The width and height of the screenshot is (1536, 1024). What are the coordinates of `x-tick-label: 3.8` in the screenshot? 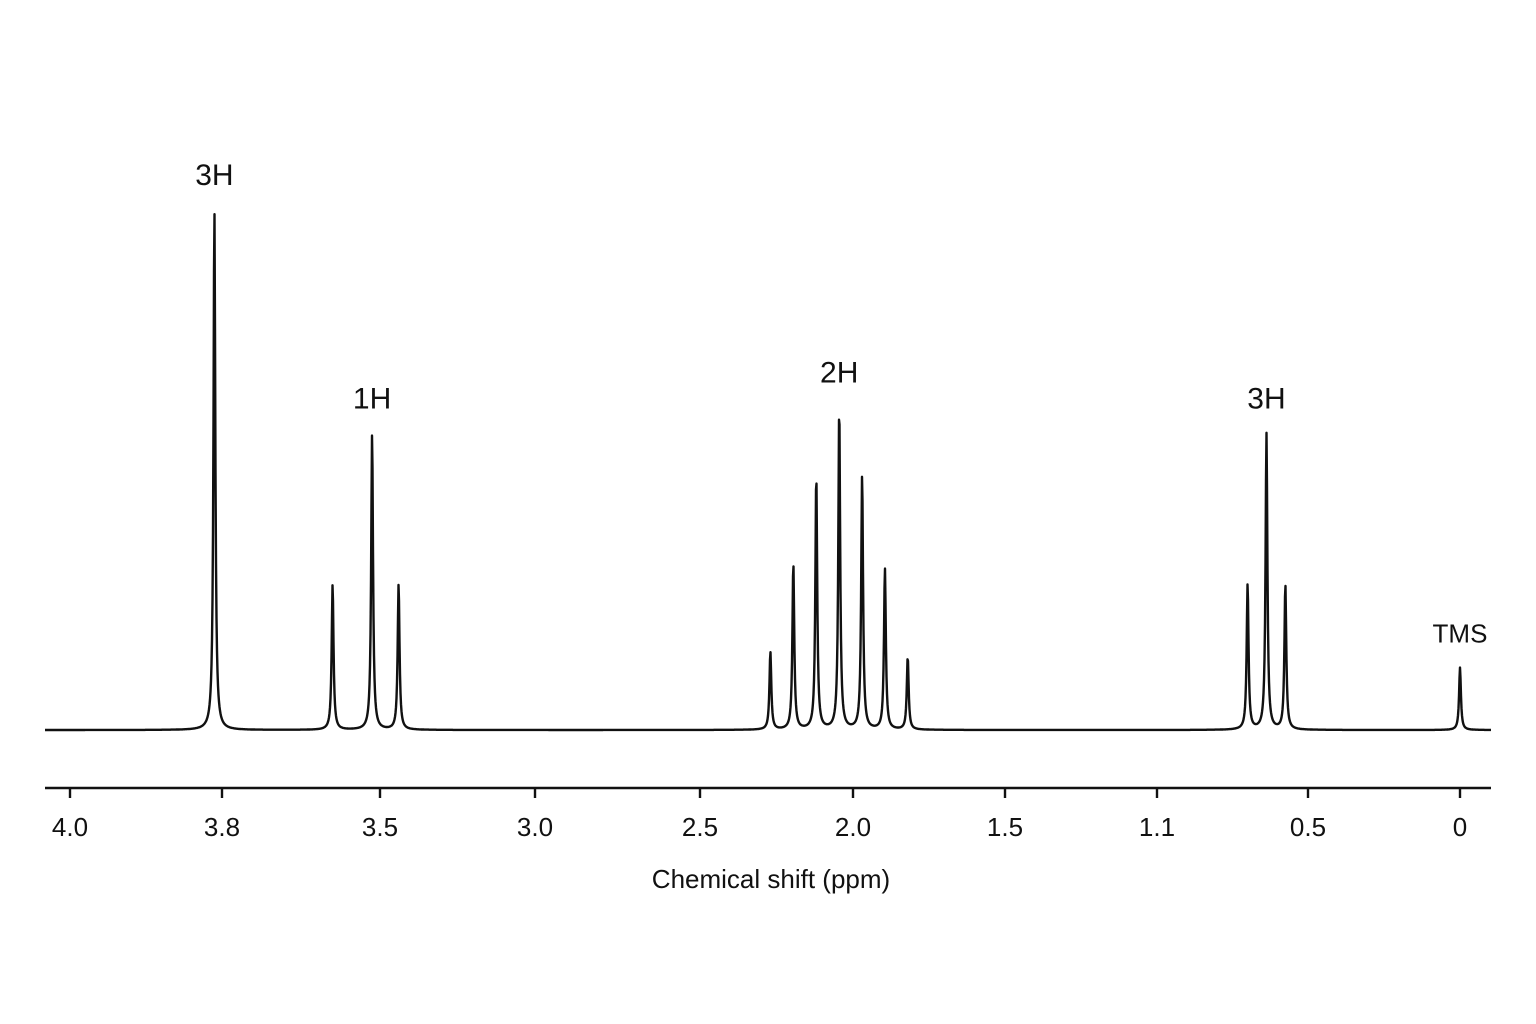 It's located at (222, 827).